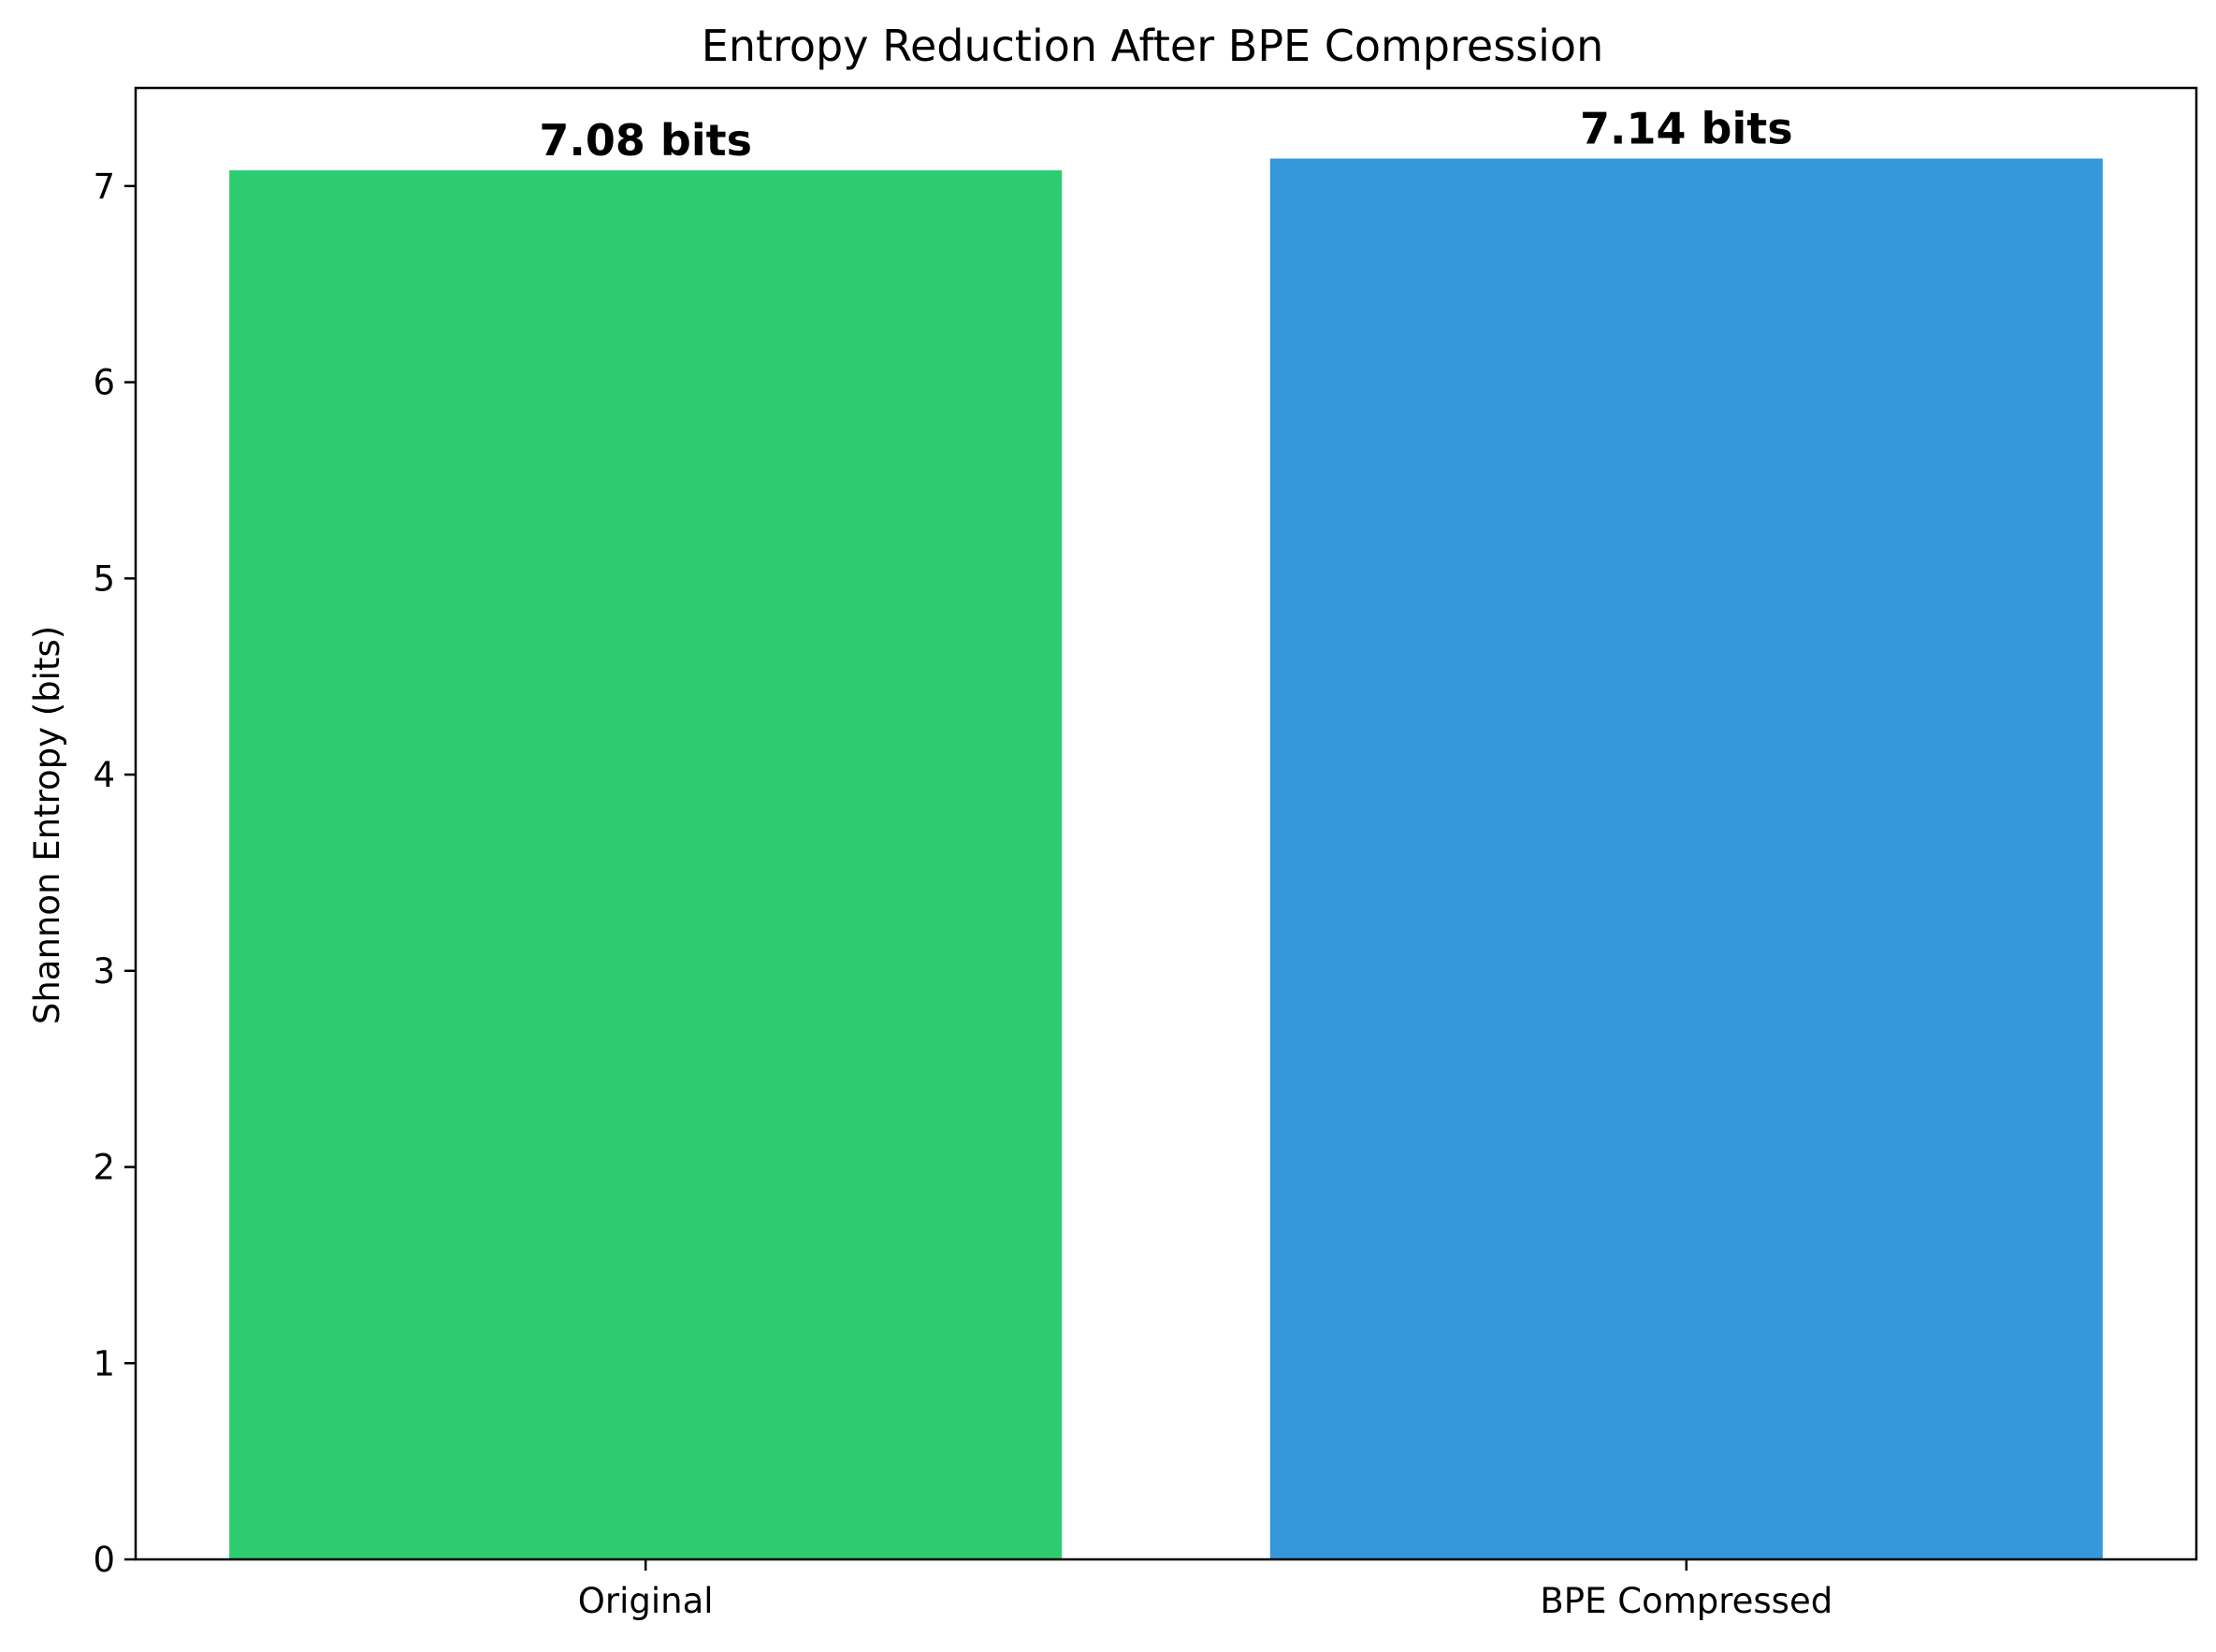 This screenshot has width=2216, height=1652. What do you see at coordinates (104, 1168) in the screenshot?
I see `y-tick-label: 2` at bounding box center [104, 1168].